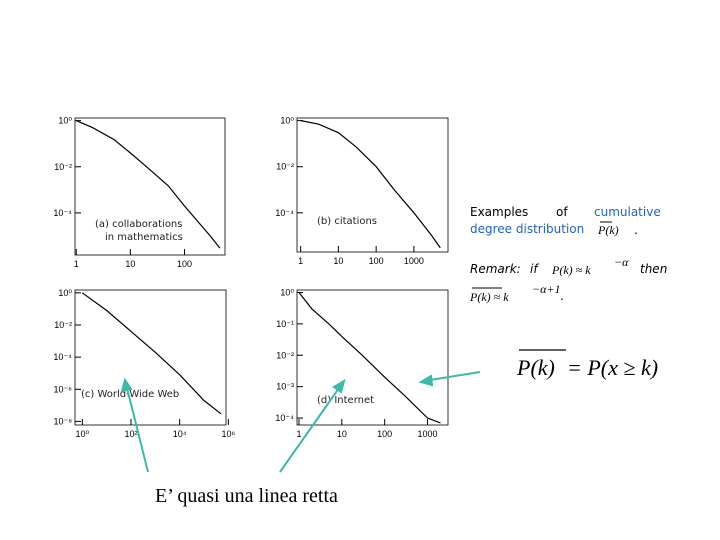 This screenshot has height=540, width=720. Describe the element at coordinates (285, 387) in the screenshot. I see `y-tick-label: 10⁻³` at that location.